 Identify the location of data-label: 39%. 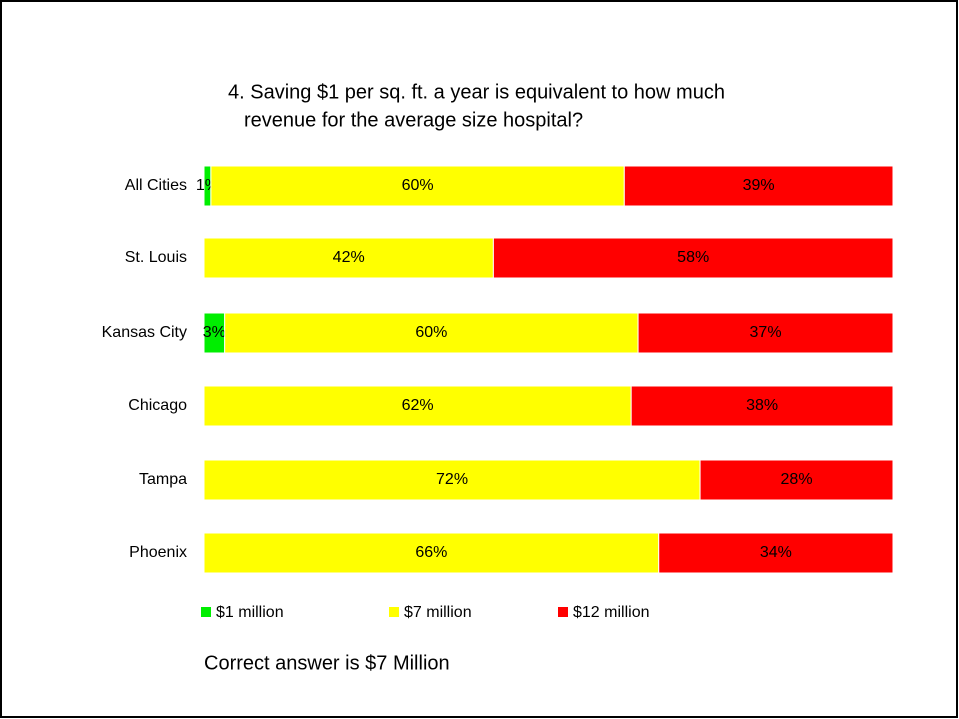
(759, 185).